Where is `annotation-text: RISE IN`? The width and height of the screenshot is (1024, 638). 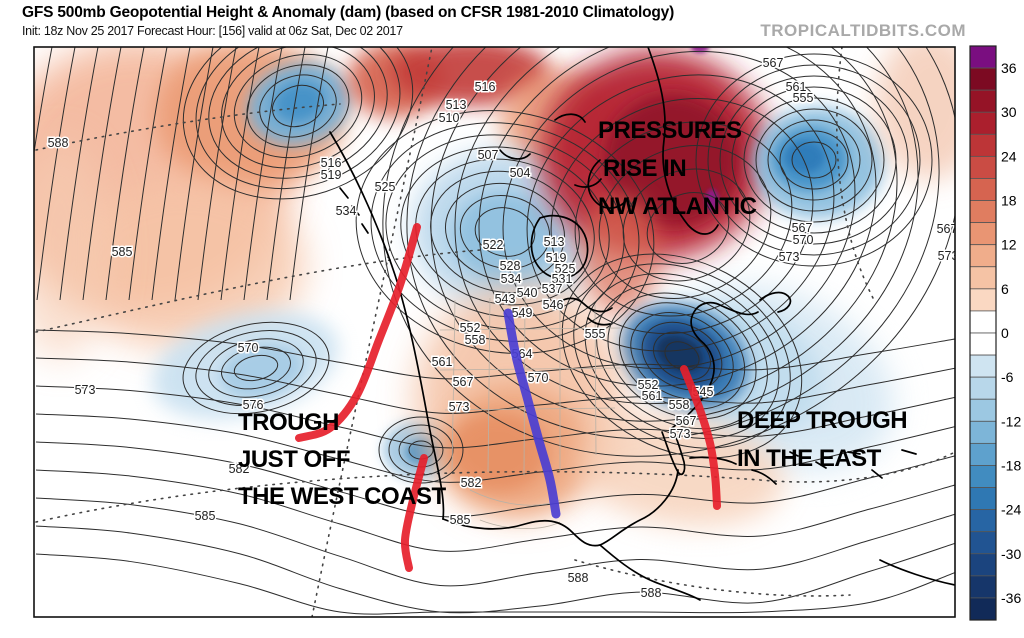 annotation-text: RISE IN is located at coordinates (644, 168).